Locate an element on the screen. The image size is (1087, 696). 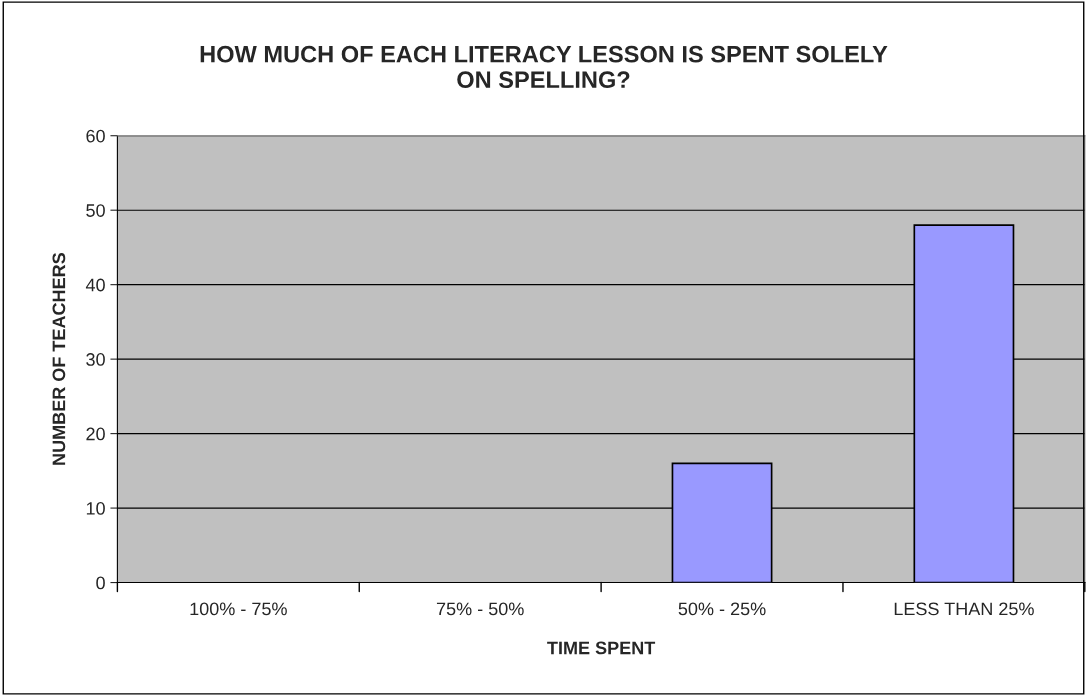
y-axis-title: NUMBER OF TEACHERS is located at coordinates (59, 359).